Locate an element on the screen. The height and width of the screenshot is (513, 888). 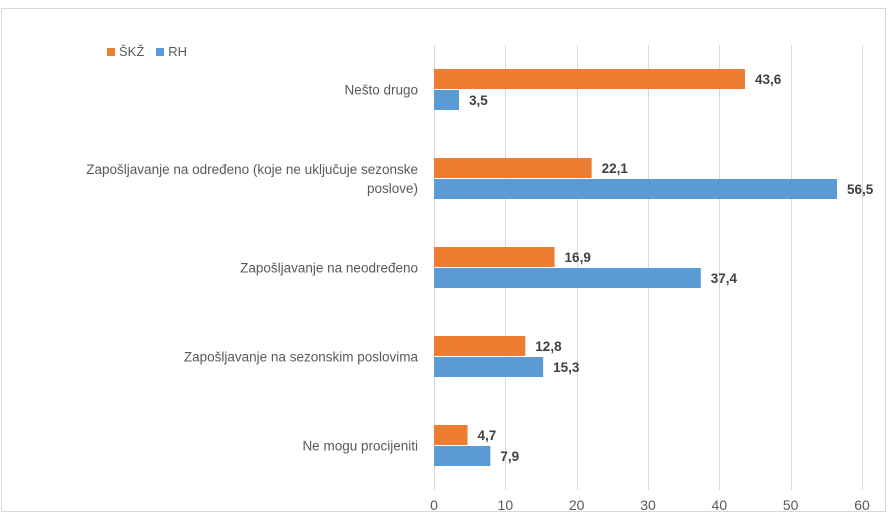
data-label-skz-nesto-drugo: 43,6 is located at coordinates (768, 79).